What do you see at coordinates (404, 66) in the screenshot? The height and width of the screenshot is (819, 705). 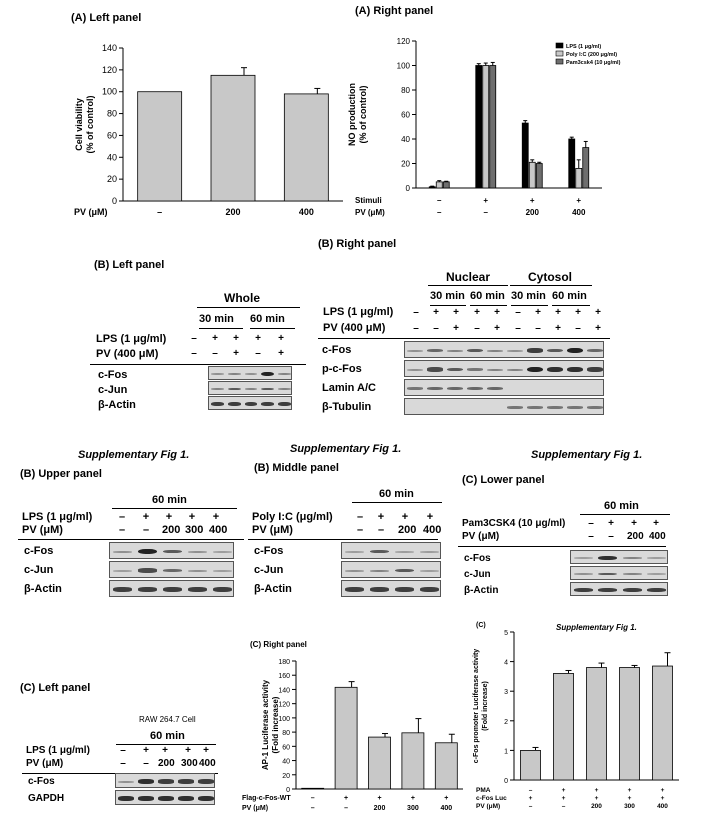 I see `y-tick-label: 100` at bounding box center [404, 66].